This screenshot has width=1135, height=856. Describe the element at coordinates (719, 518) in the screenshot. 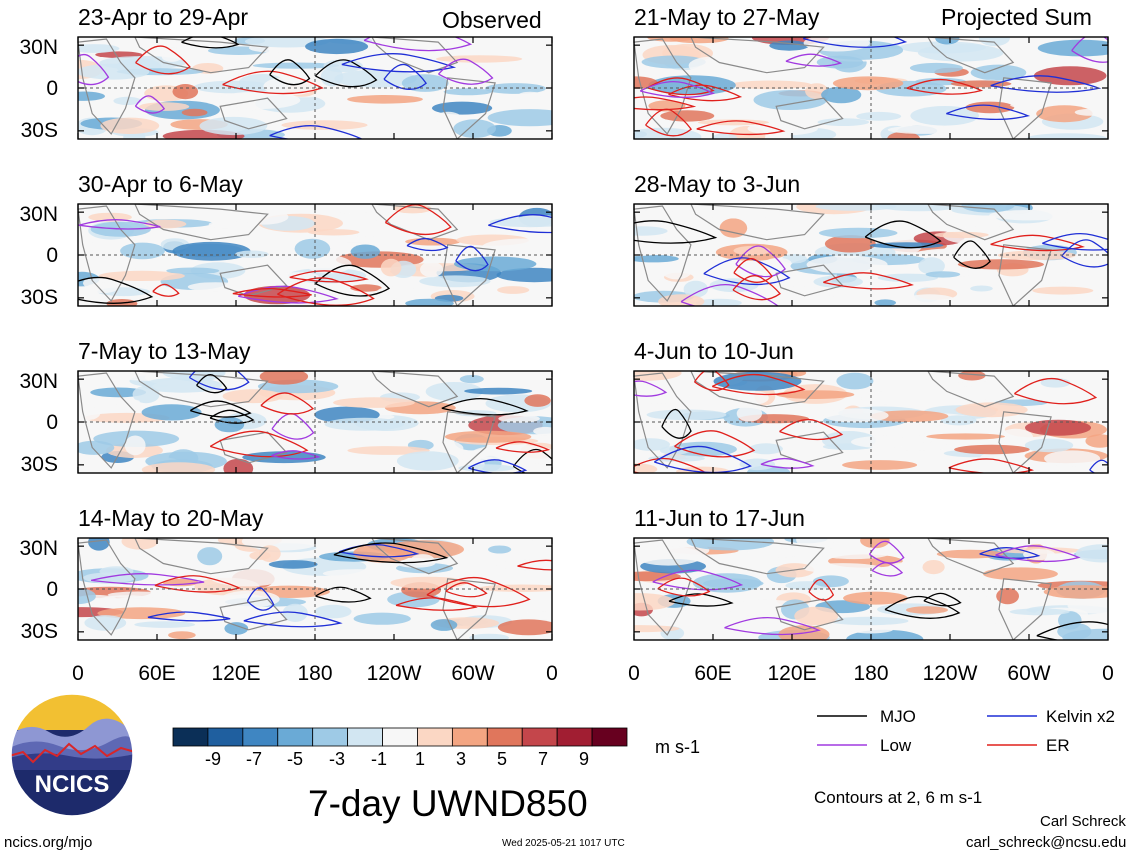

I see `panel-title: 11-Jun to 17-Jun` at that location.